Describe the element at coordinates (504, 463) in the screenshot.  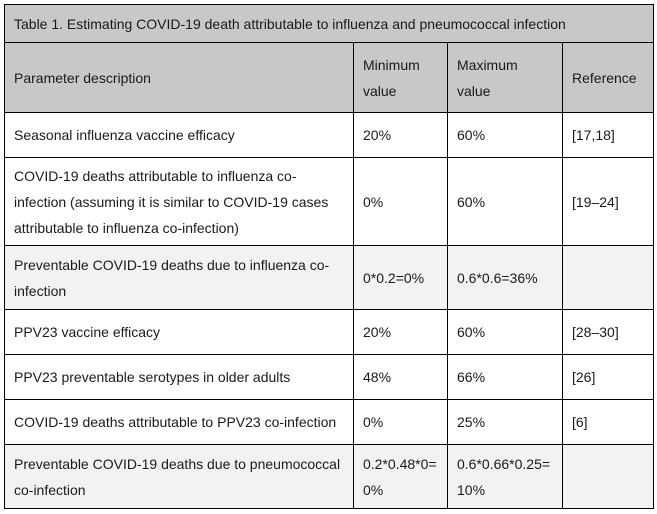
I see `cell-maximum-line1: 0.6*0.66*0.25=` at that location.